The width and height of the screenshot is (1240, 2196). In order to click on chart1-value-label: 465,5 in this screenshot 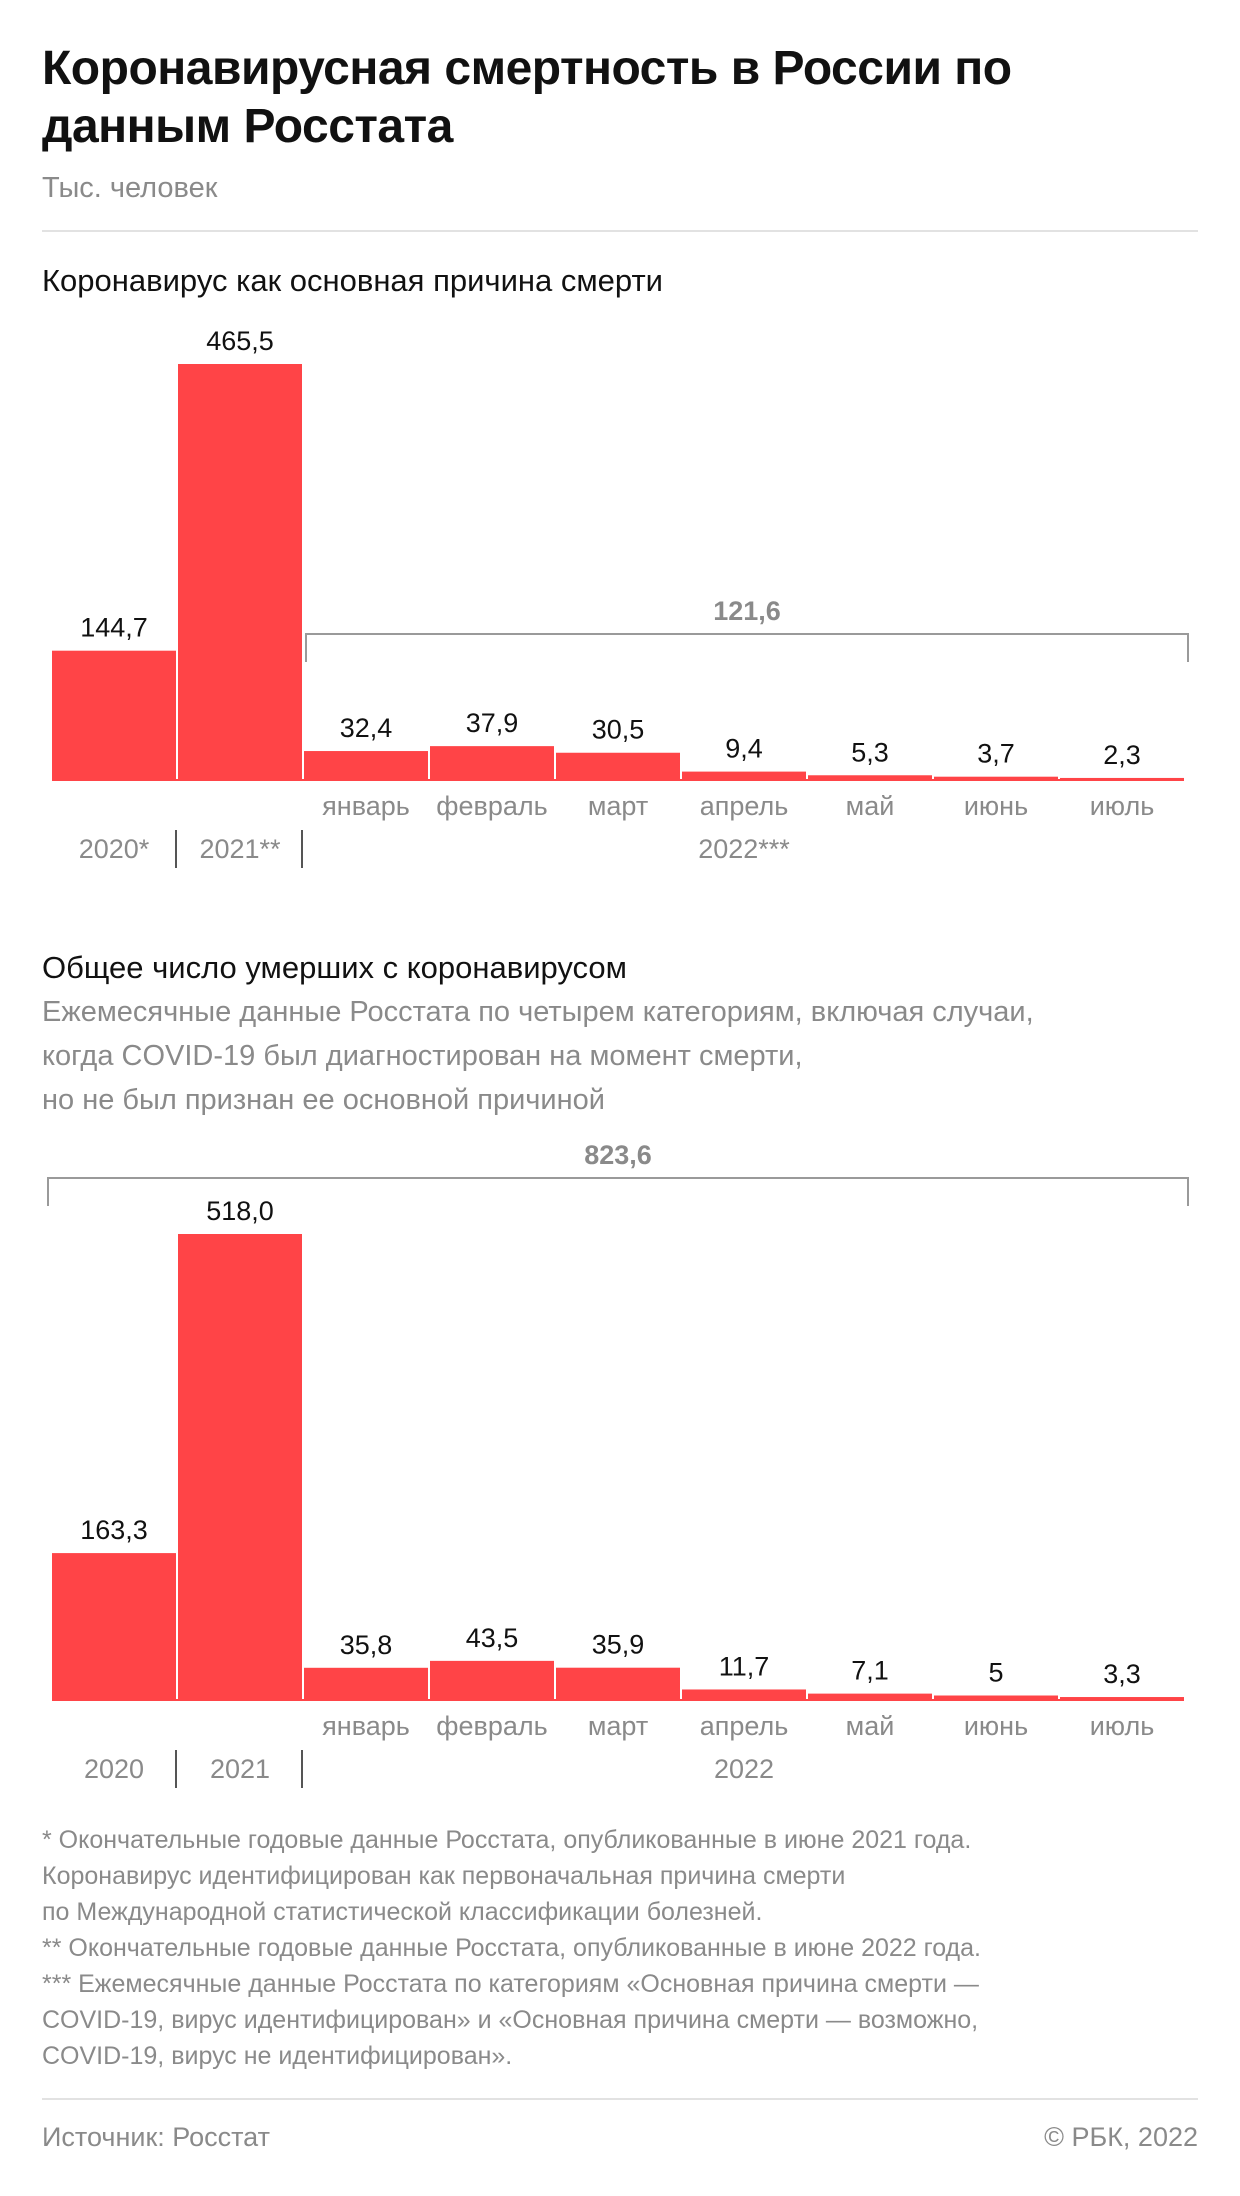, I will do `click(240, 341)`.